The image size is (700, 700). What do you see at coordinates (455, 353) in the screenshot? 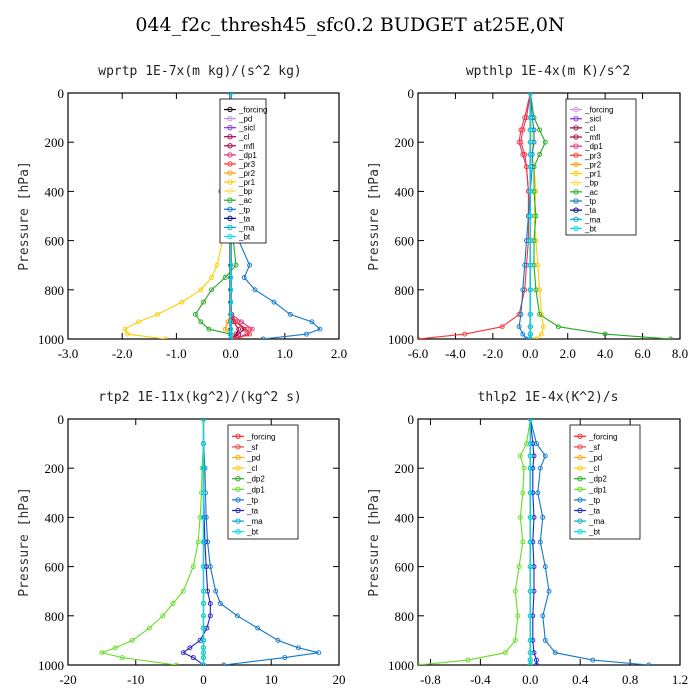
I see `x-tick-label: -4.0` at bounding box center [455, 353].